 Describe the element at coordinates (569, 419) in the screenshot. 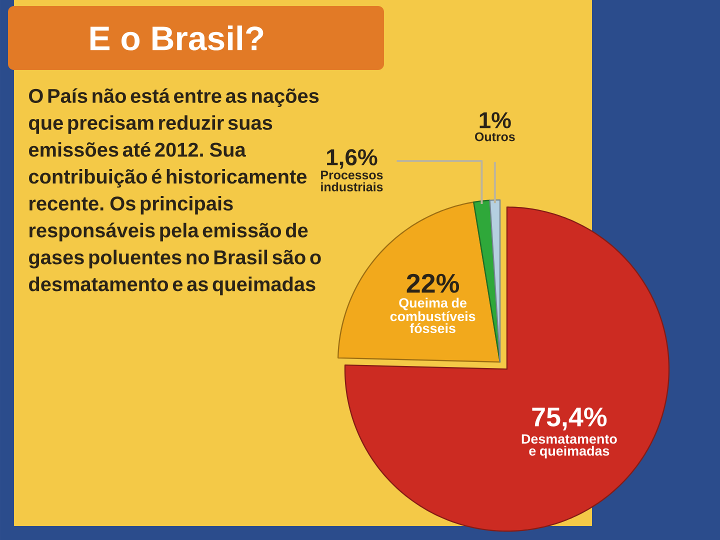

I see `data-label: 75,4%` at that location.